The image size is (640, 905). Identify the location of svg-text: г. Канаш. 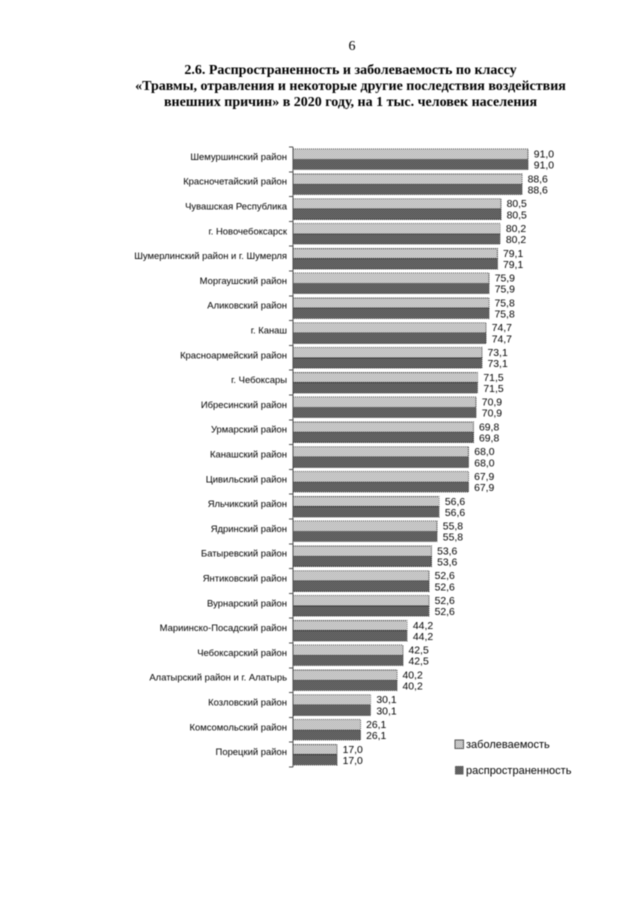
(269, 331).